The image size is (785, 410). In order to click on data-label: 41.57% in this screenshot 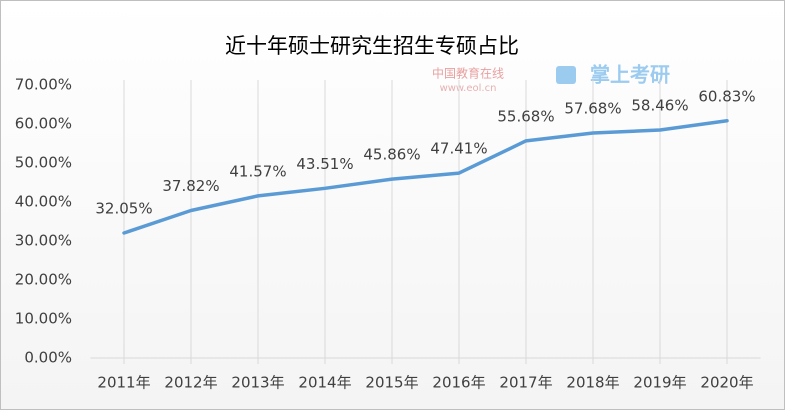, I will do `click(257, 171)`.